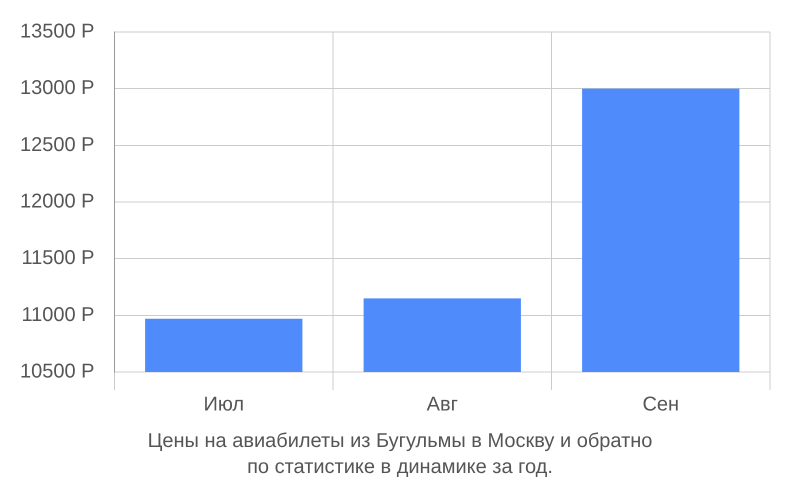 Image resolution: width=800 pixels, height=500 pixels. What do you see at coordinates (58, 315) in the screenshot?
I see `y-tick-label: 11000 Р` at bounding box center [58, 315].